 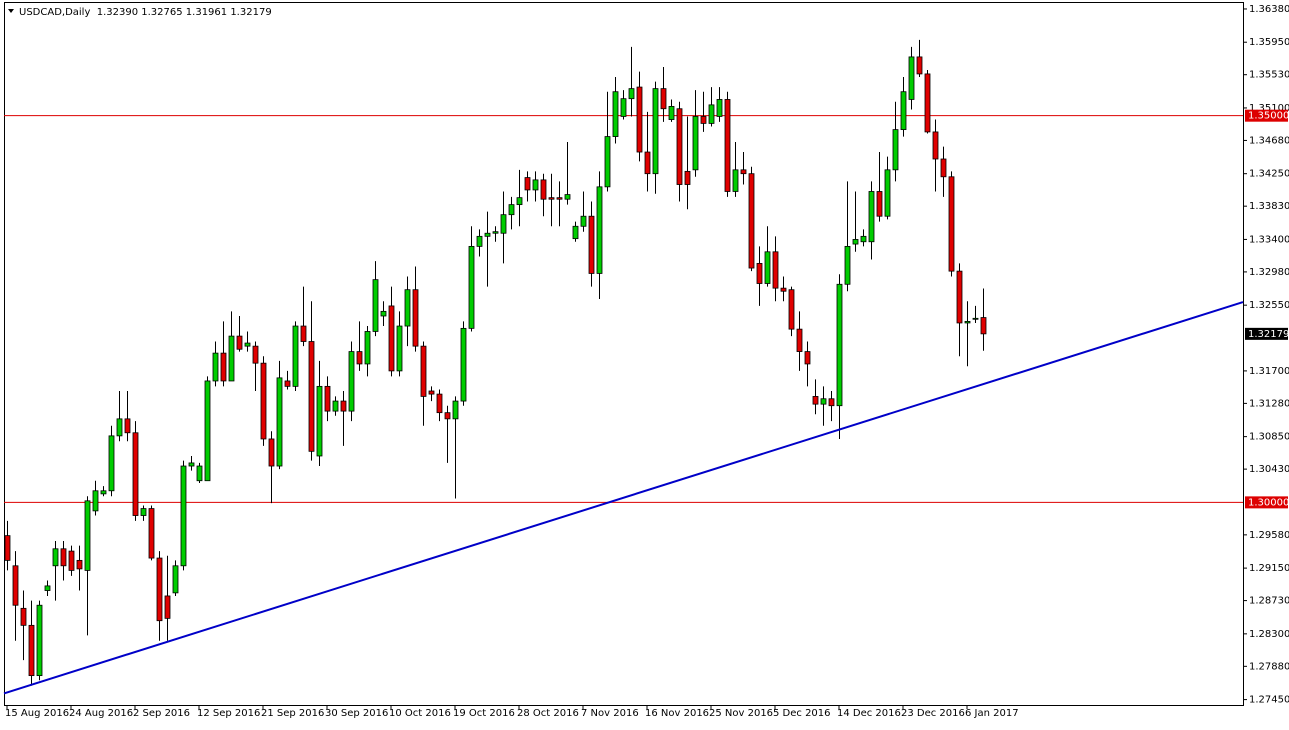 I want to click on y-tick-label: 1.35950, so click(x=1269, y=42).